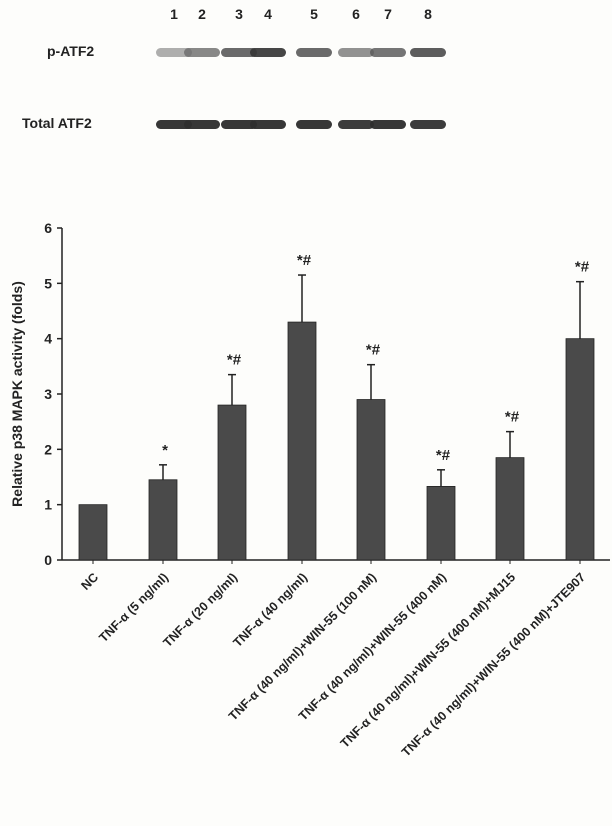  Describe the element at coordinates (89, 581) in the screenshot. I see `x-category-label: NC` at that location.